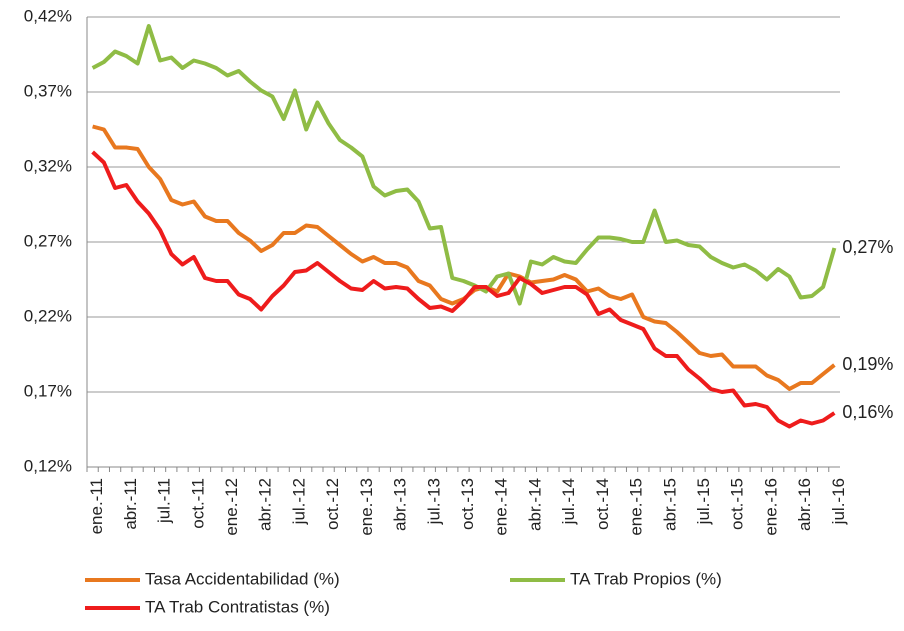 The height and width of the screenshot is (631, 904). What do you see at coordinates (48, 465) in the screenshot?
I see `y-tick-label: 0,12%` at bounding box center [48, 465].